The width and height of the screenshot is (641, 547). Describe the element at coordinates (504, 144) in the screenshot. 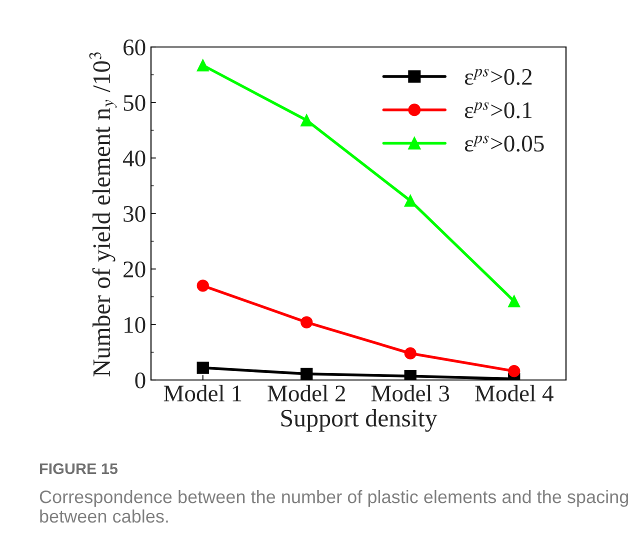

I see `legend-label: ε$^{ps}$>0.05` at that location.